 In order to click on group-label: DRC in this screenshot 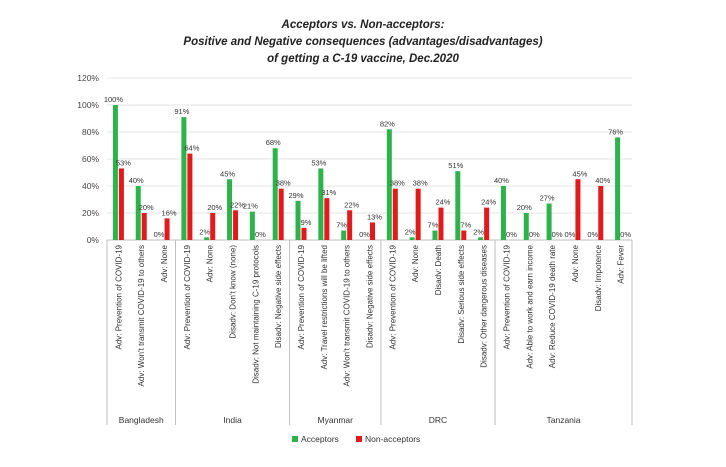, I will do `click(438, 420)`.